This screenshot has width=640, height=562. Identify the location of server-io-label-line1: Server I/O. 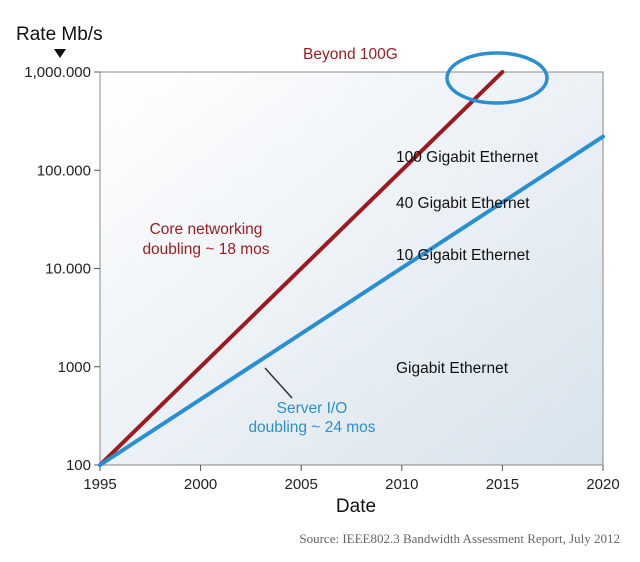
(312, 408).